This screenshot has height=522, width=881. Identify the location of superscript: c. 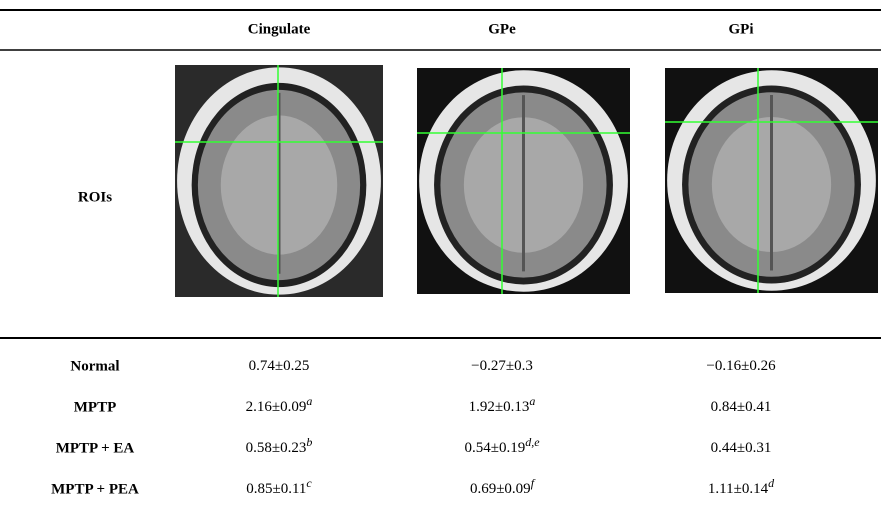
(309, 483).